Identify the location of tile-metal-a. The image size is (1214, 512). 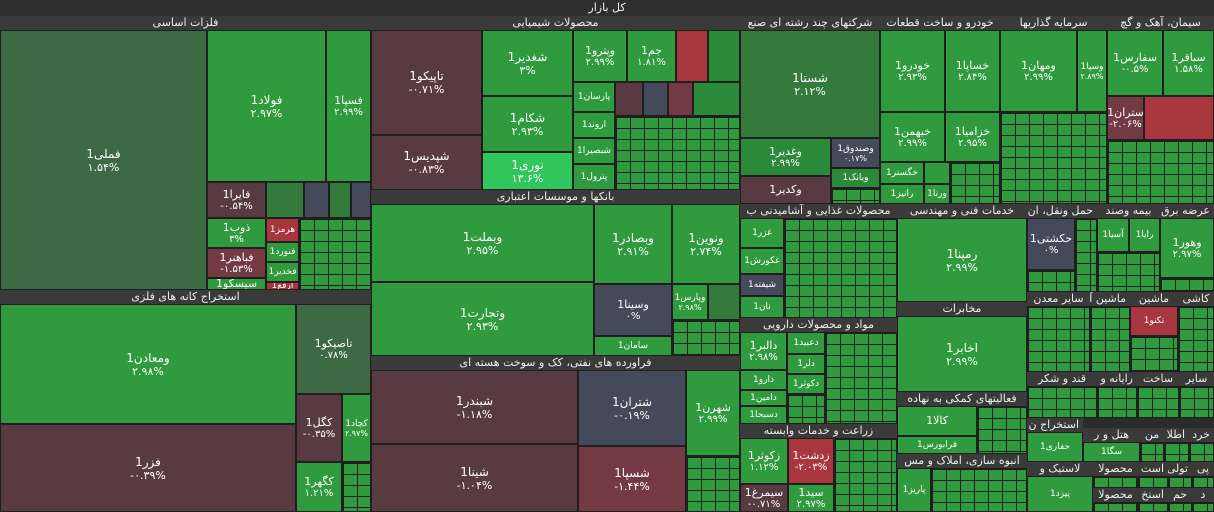
(285, 200).